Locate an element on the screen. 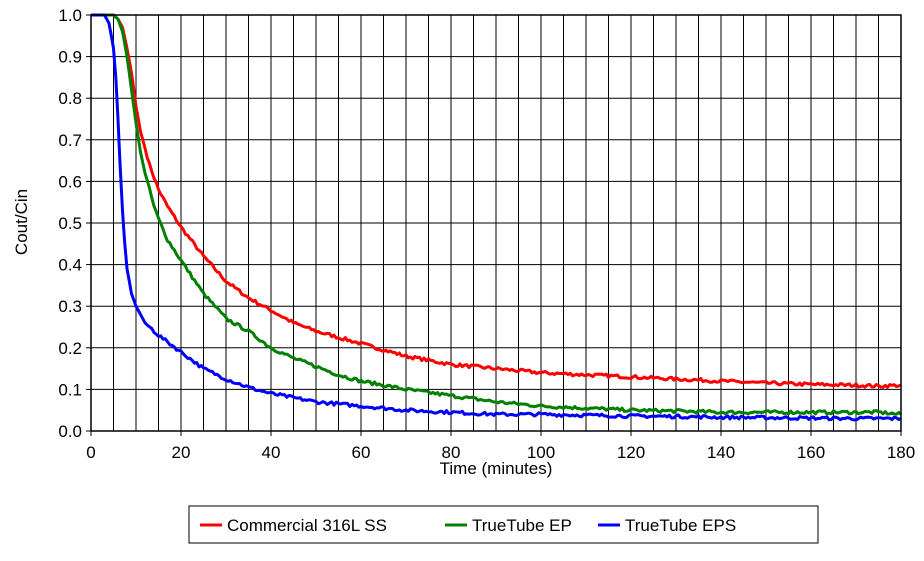 The width and height of the screenshot is (924, 561). legend-label: Commercial 316L SS is located at coordinates (307, 525).